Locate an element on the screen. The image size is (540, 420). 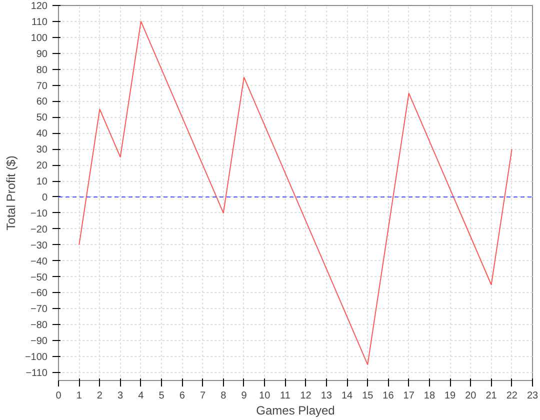
x-tick-label: 3 is located at coordinates (121, 396).